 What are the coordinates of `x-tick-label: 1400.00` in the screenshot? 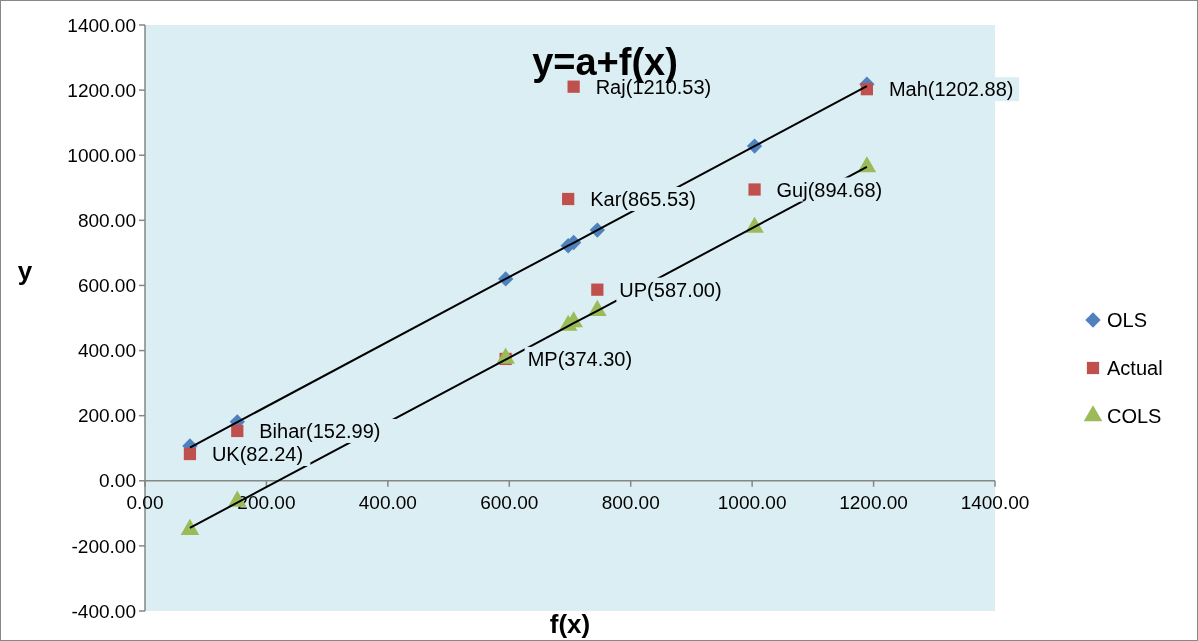 It's located at (995, 503).